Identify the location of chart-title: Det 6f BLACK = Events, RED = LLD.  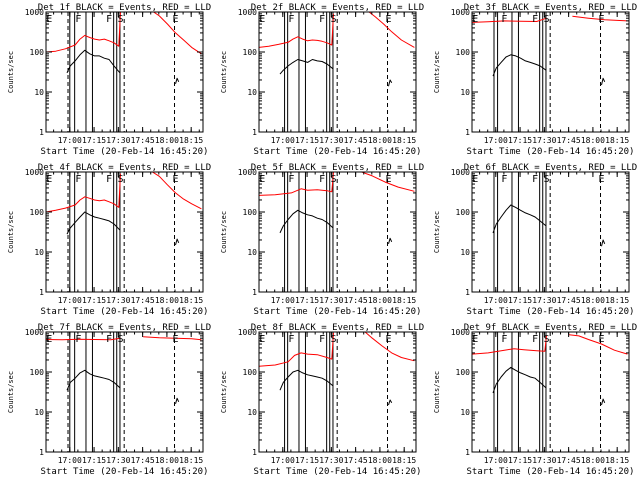
(550, 168).